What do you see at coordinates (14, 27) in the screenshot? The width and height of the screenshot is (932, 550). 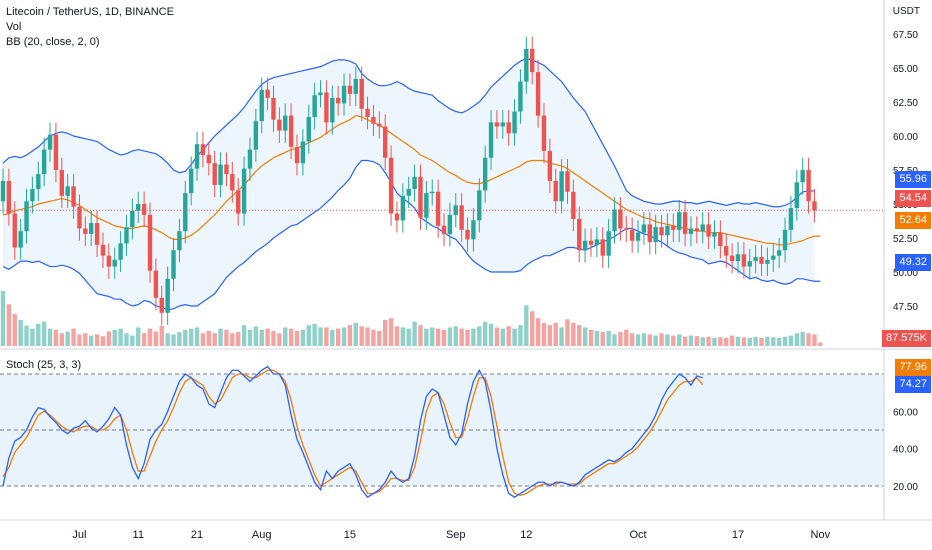 I see `vol-legend: Vol` at bounding box center [14, 27].